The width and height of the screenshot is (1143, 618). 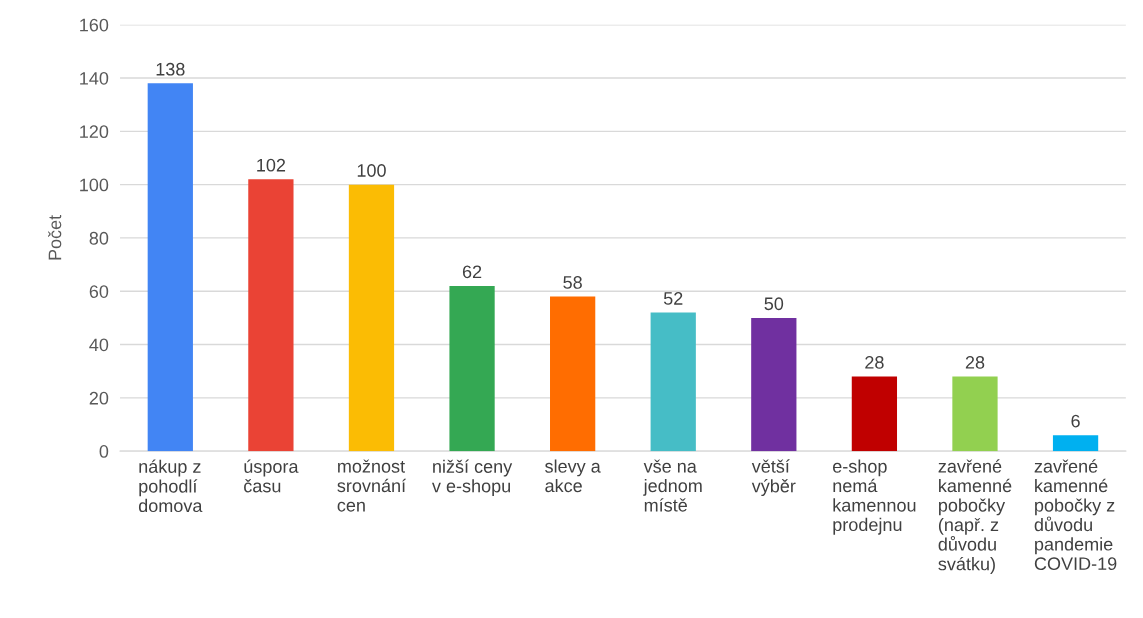 I want to click on data-label: 62, so click(x=472, y=272).